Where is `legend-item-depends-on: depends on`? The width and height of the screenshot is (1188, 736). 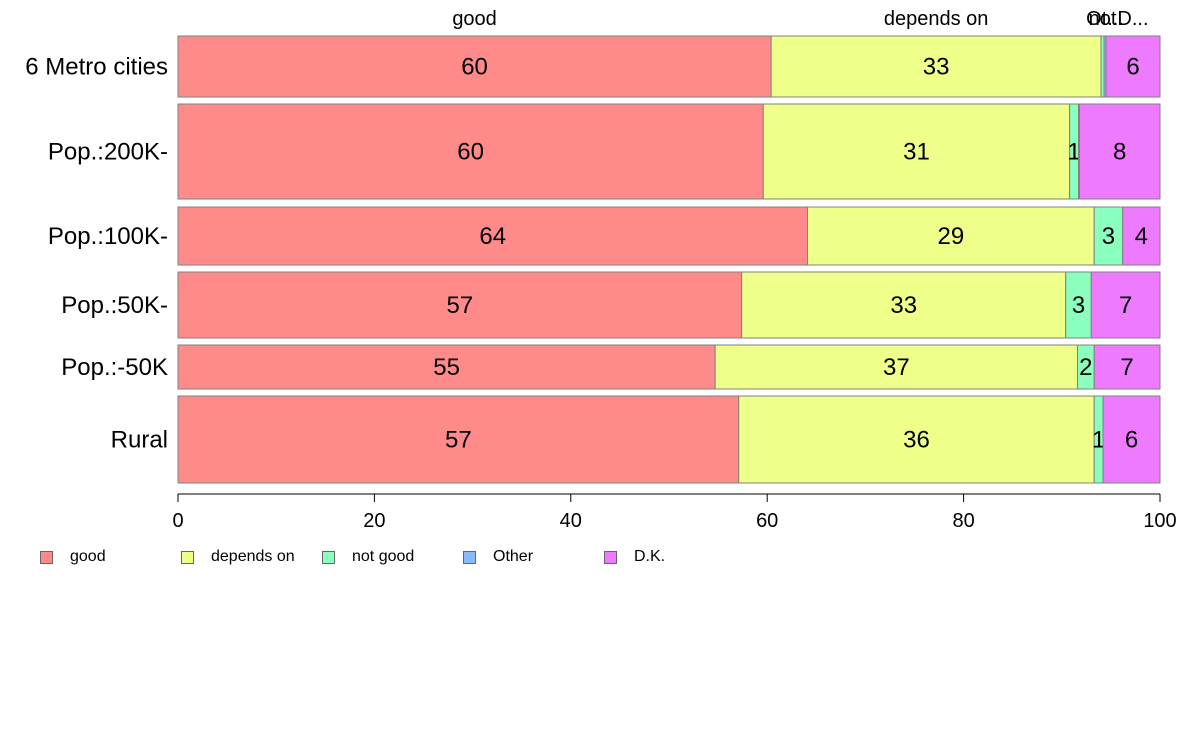
legend-item-depends-on: depends on is located at coordinates (238, 557).